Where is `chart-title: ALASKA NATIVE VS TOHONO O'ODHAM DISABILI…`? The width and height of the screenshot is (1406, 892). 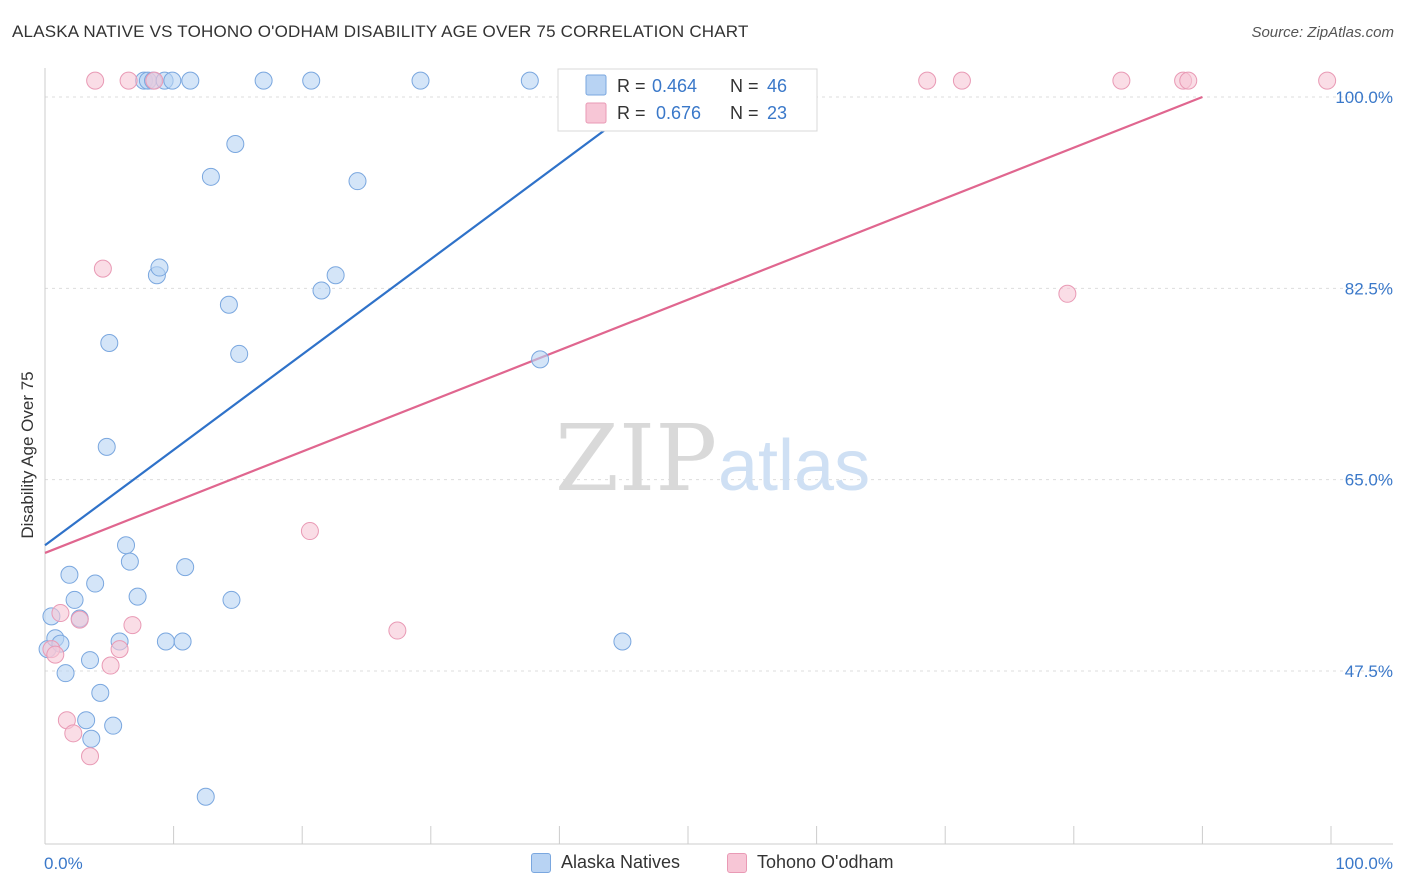
chart-title: ALASKA NATIVE VS TOHONO O'ODHAM DISABILI… is located at coordinates (380, 31).